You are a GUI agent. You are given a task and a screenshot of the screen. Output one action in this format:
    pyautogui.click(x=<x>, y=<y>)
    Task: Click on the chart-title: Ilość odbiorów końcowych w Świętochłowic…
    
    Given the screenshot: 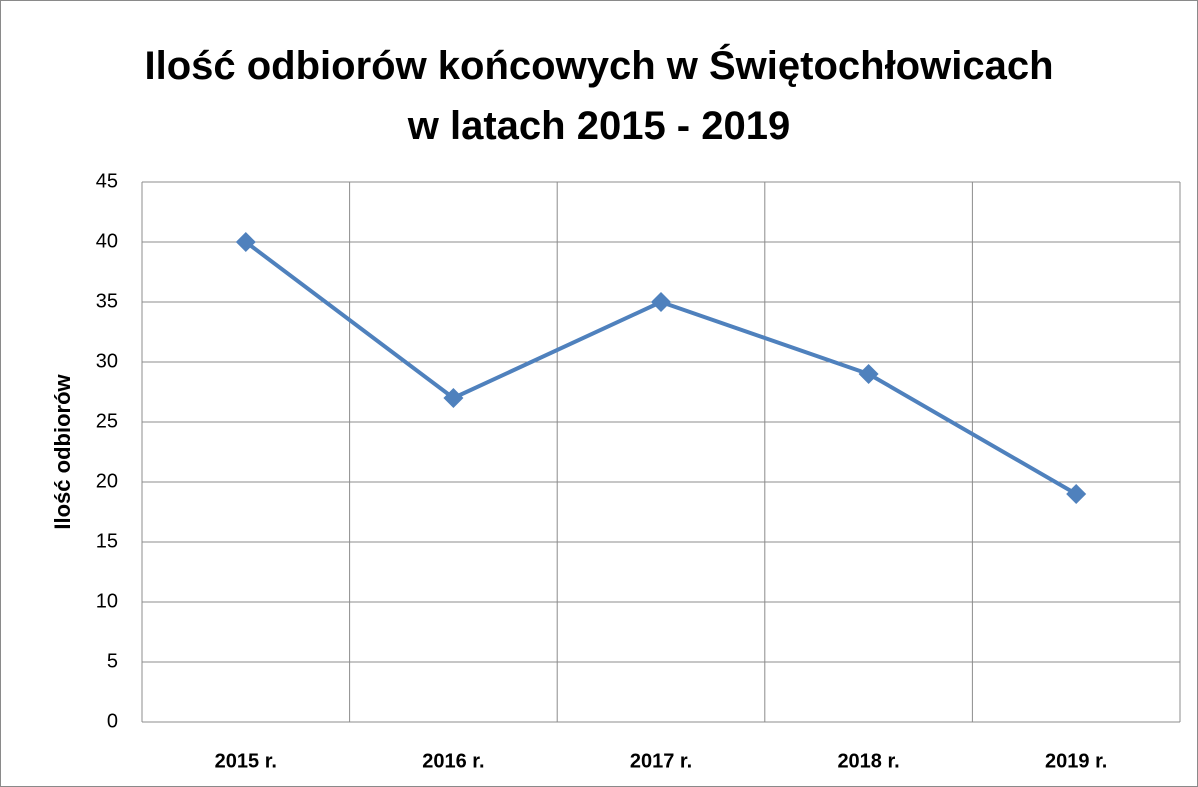 What is the action you would take?
    pyautogui.click(x=599, y=96)
    